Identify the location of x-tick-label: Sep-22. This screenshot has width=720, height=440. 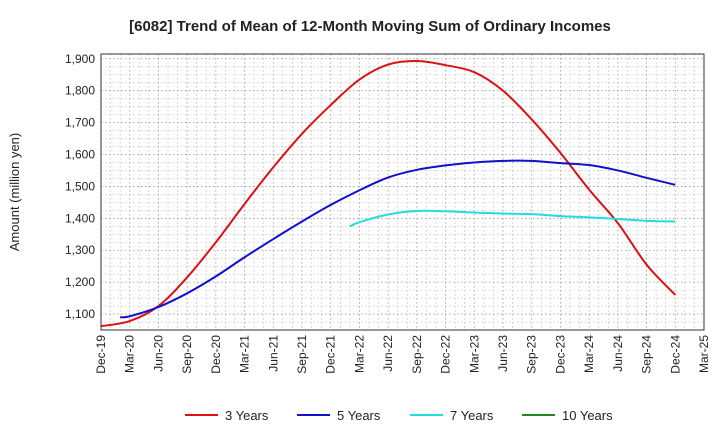
(417, 354).